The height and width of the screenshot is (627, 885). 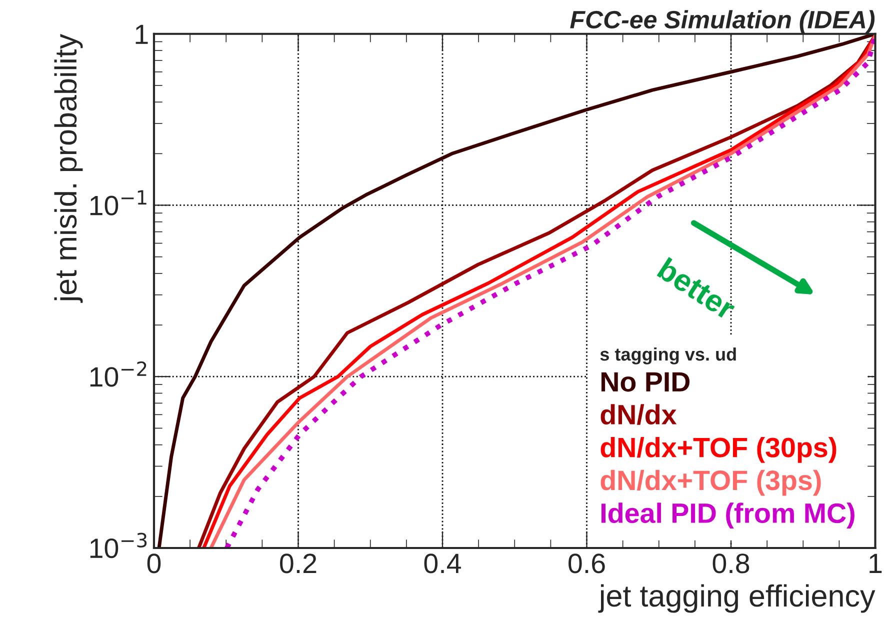 What do you see at coordinates (876, 563) in the screenshot?
I see `x-tick-label: 1` at bounding box center [876, 563].